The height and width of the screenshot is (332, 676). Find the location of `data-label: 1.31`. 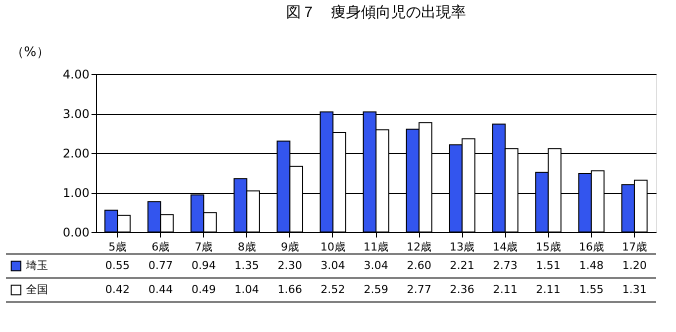

data-label: 1.31 is located at coordinates (634, 289).